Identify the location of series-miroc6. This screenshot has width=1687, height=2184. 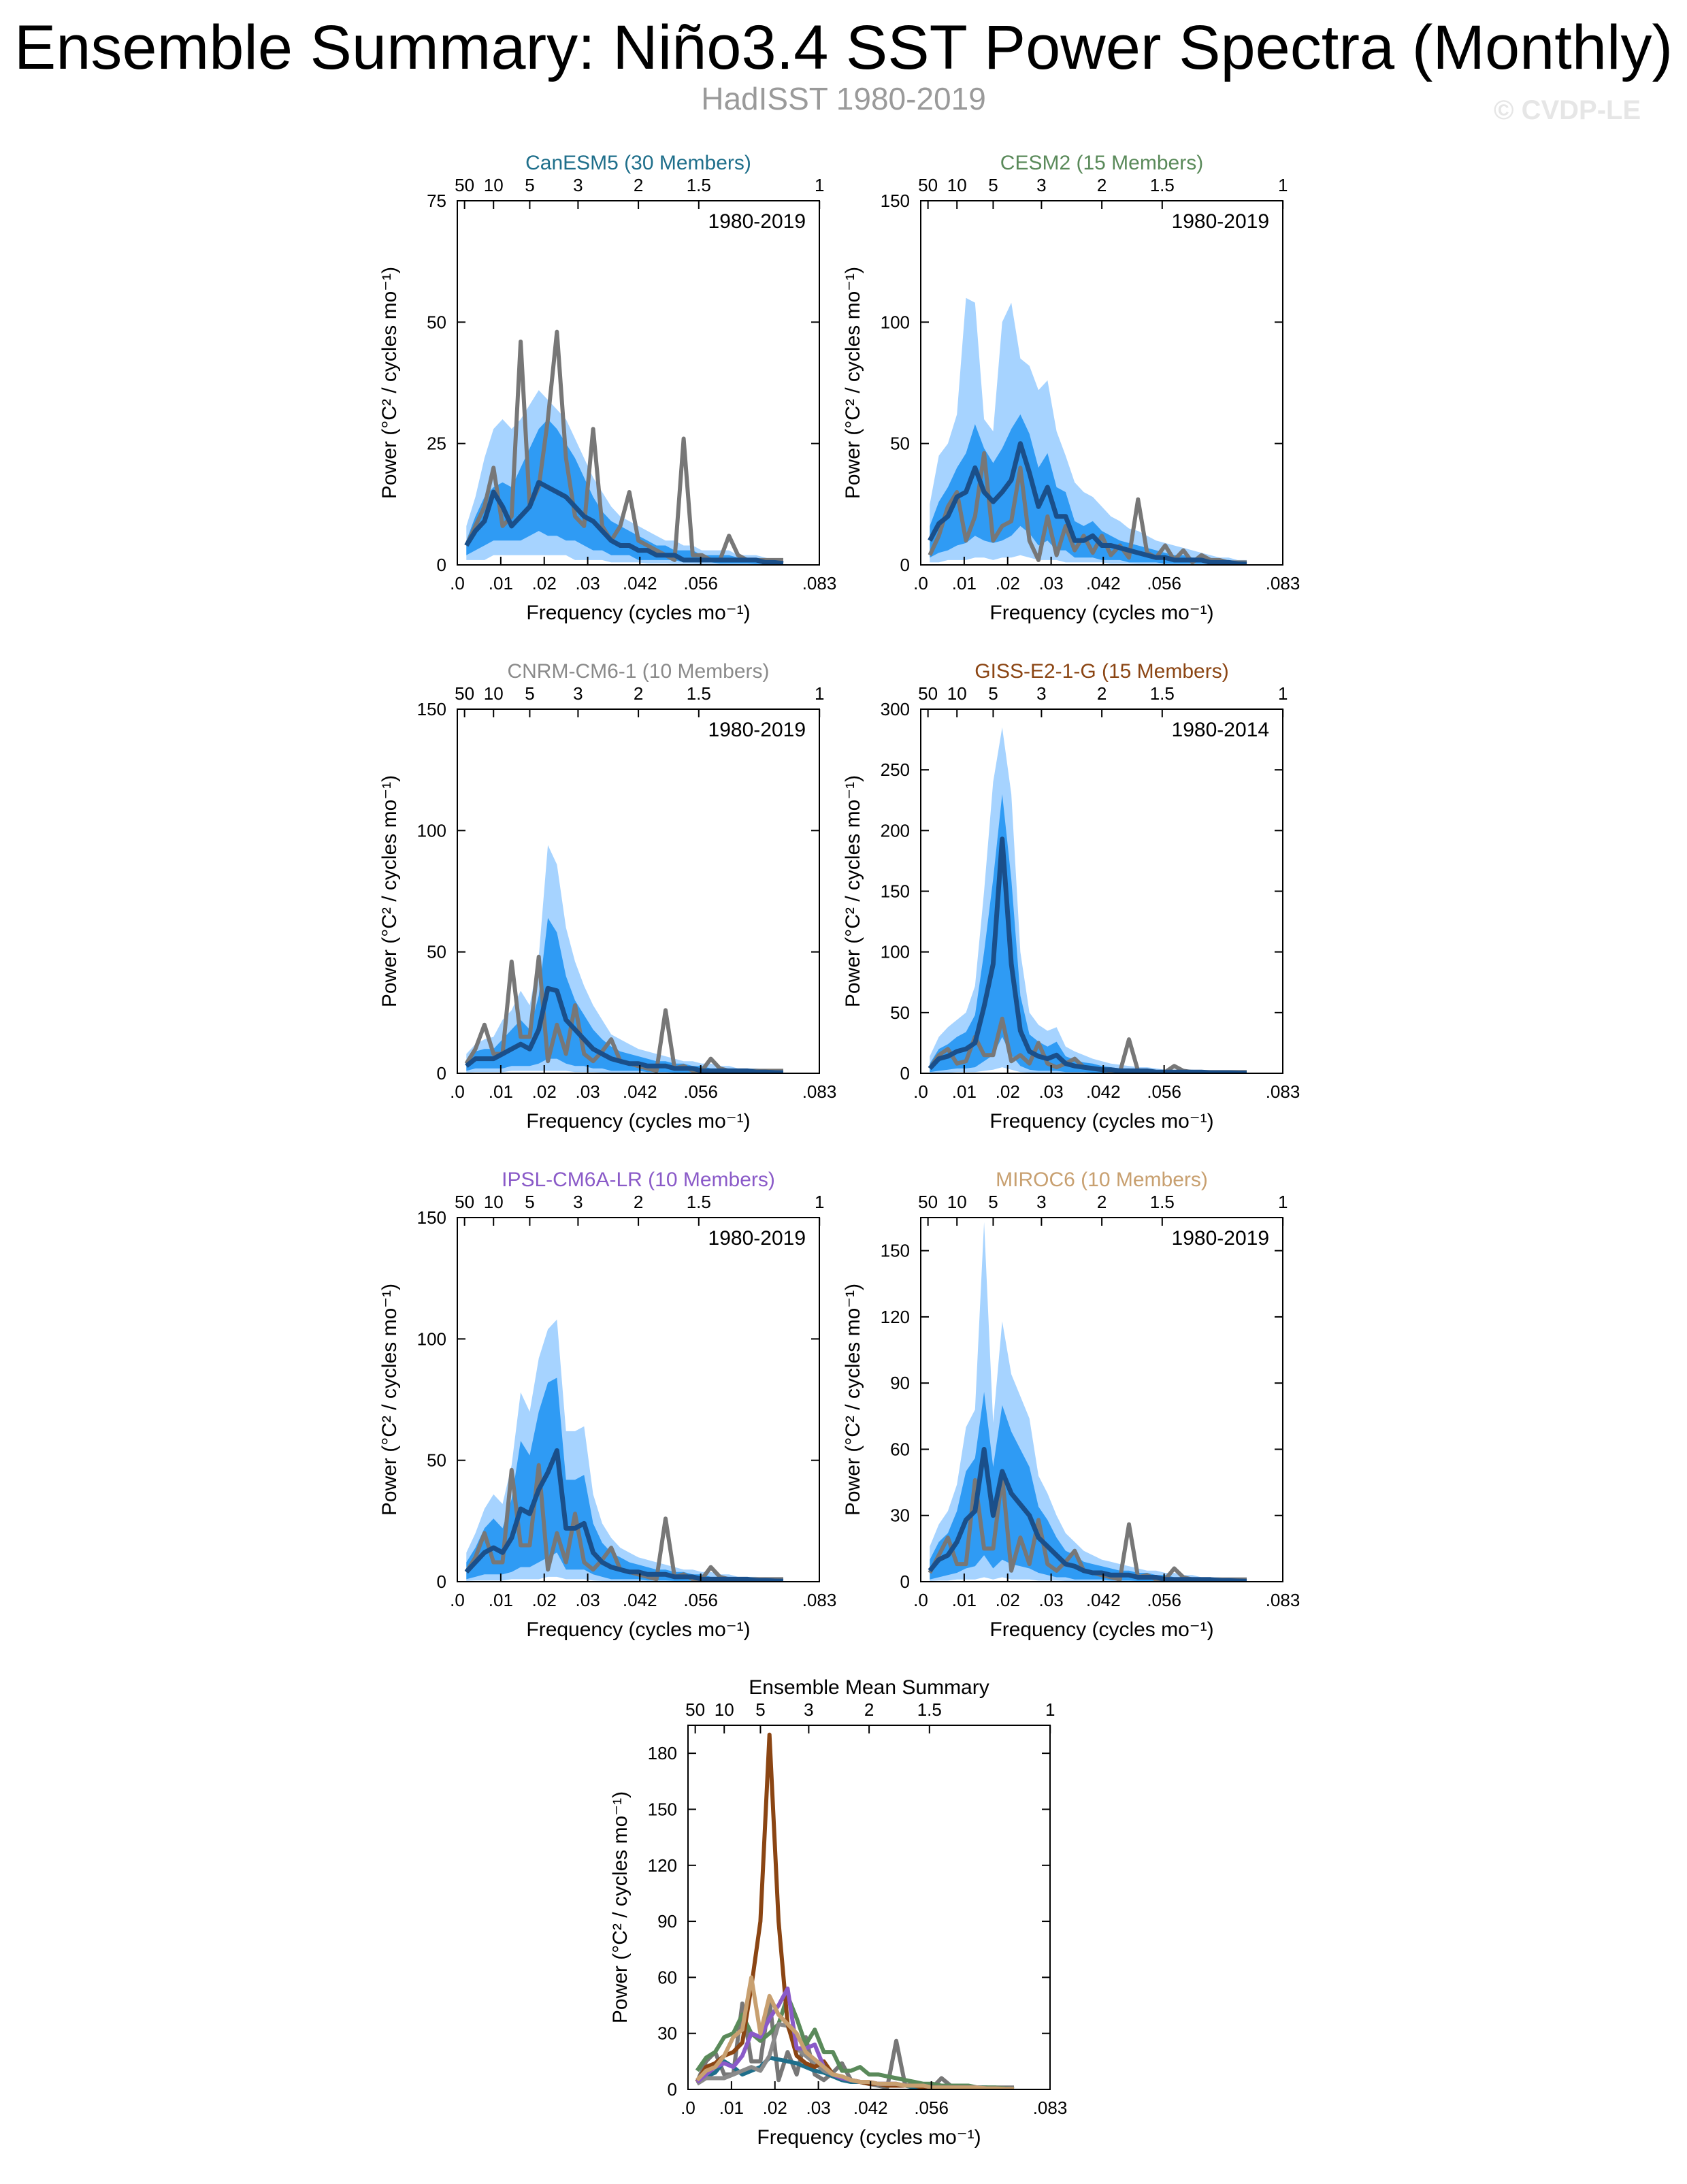
(855, 2032).